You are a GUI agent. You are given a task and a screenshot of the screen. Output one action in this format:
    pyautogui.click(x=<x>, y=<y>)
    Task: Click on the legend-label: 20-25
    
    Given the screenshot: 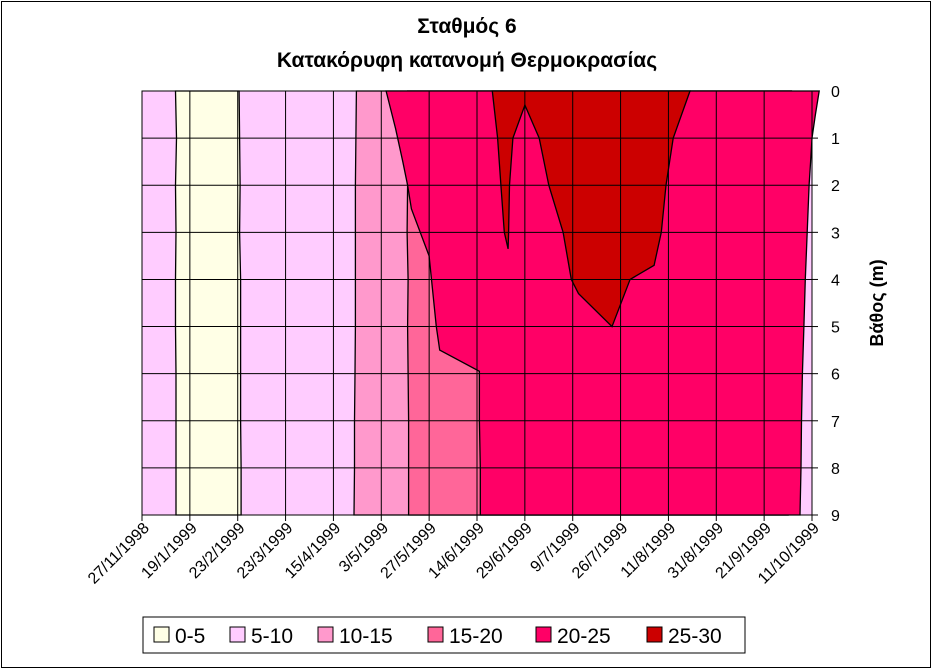 What is the action you would take?
    pyautogui.click(x=584, y=636)
    